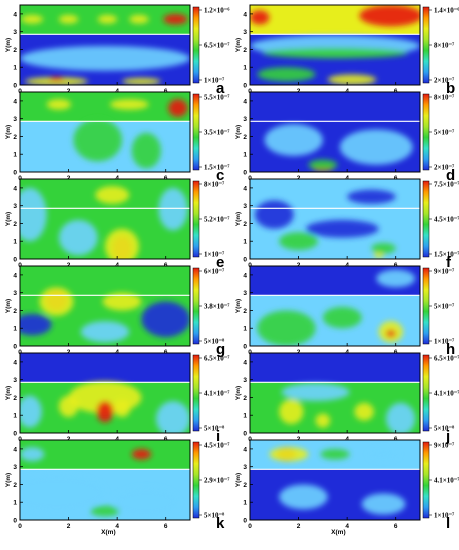 The width and height of the screenshot is (459, 550). I want to click on x-tick-label: 4, so click(347, 526).